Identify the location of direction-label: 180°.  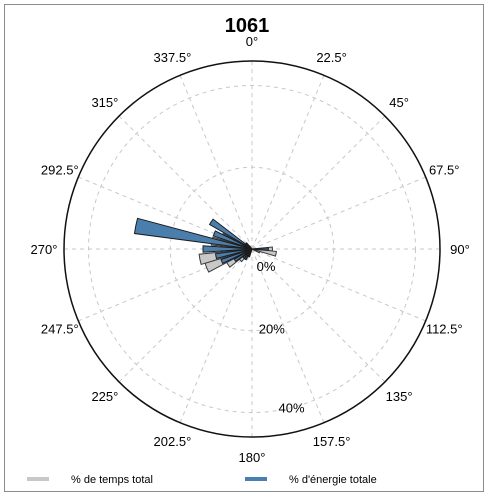
(252, 457).